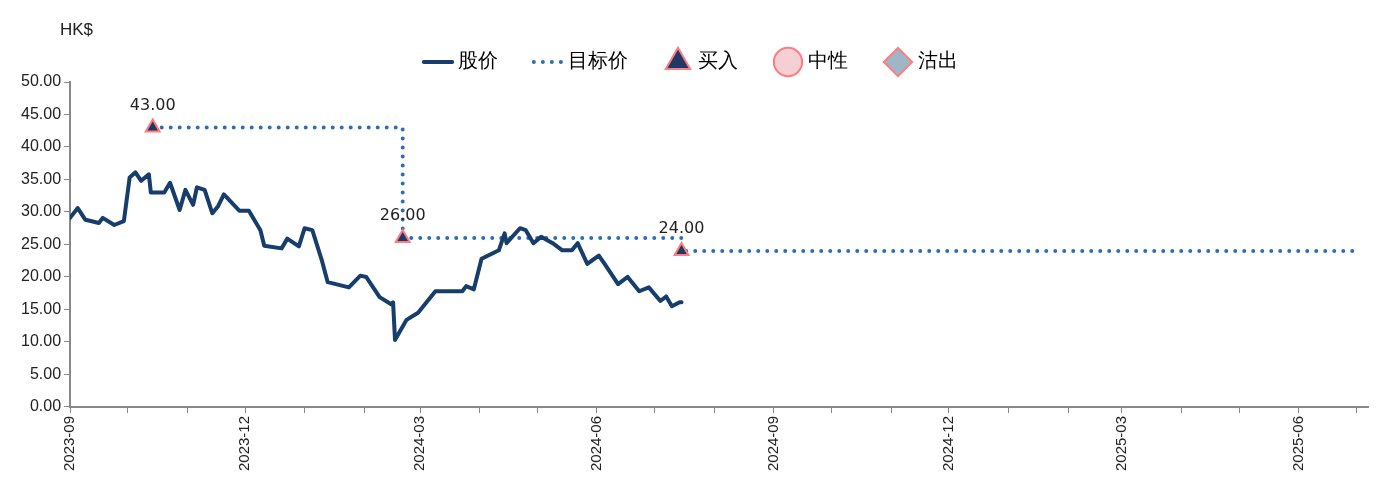 This screenshot has height=482, width=1396. What do you see at coordinates (772, 443) in the screenshot?
I see `x-tick-label: 2024-09` at bounding box center [772, 443].